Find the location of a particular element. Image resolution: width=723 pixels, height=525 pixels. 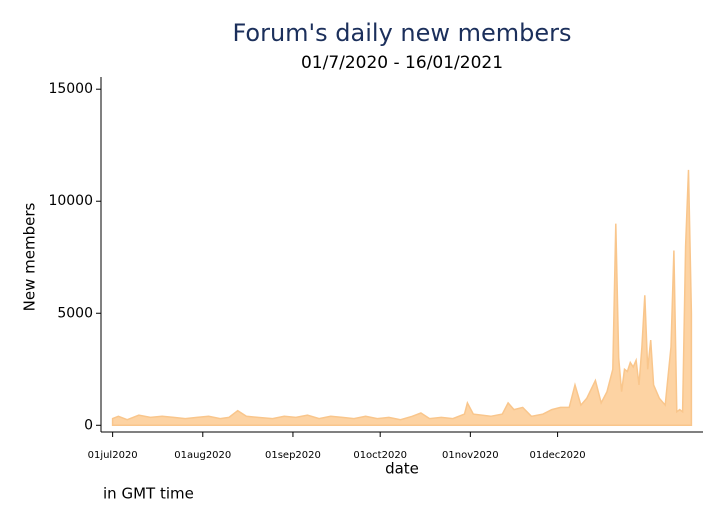

x-tick-label: 01dec2020 is located at coordinates (558, 455).